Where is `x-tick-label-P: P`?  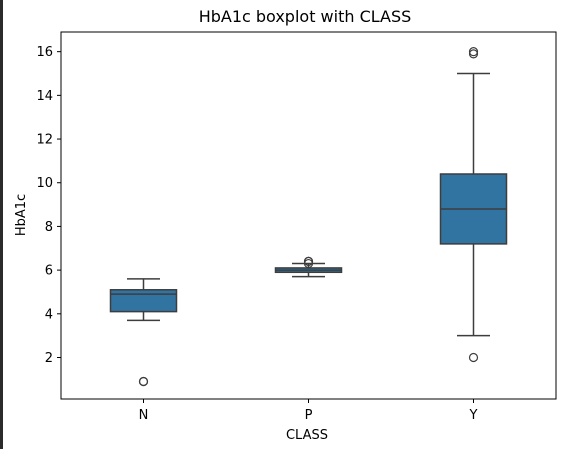
x-tick-label-P: P is located at coordinates (309, 415).